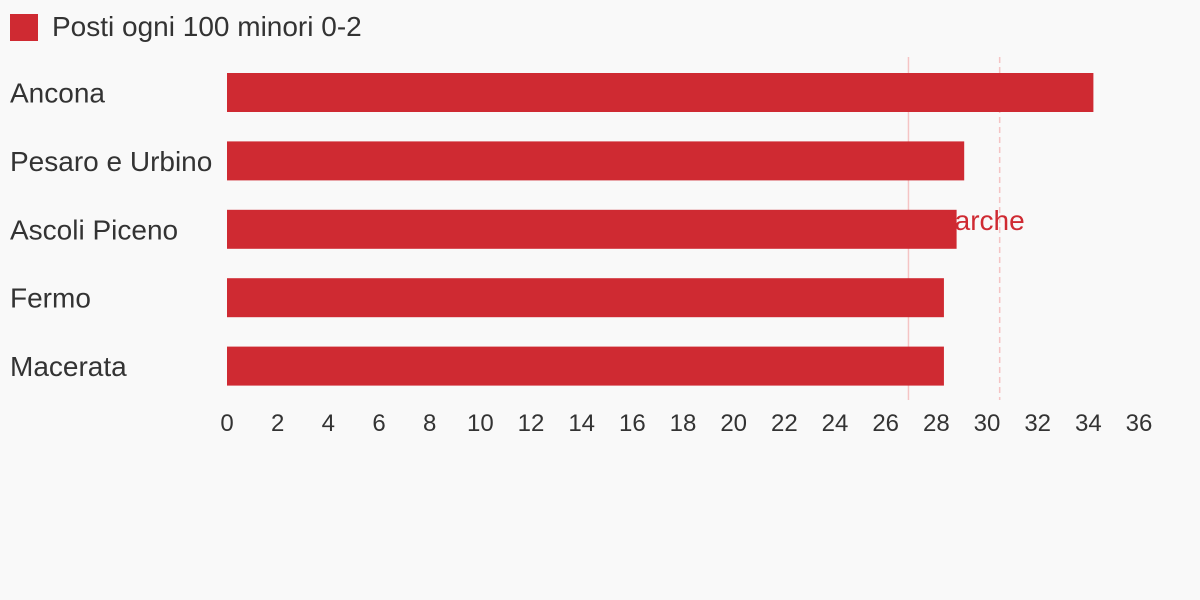 Image resolution: width=1200 pixels, height=600 pixels. I want to click on x-tick-label-9: 18, so click(683, 423).